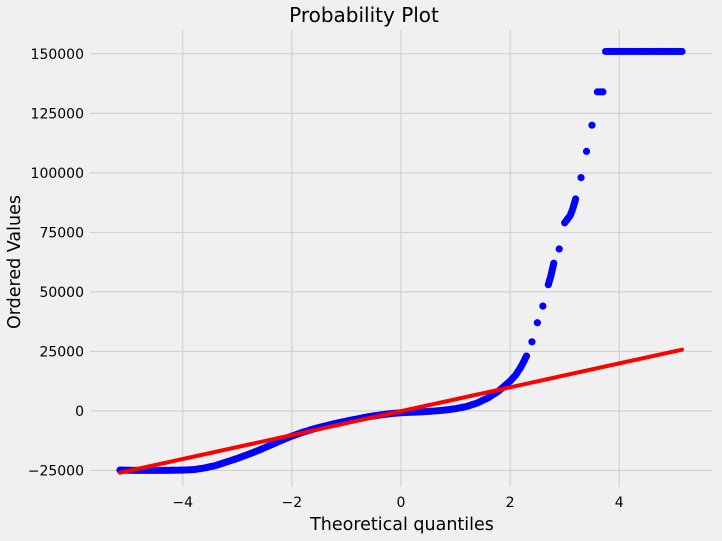  Describe the element at coordinates (57, 114) in the screenshot. I see `y-tick-label: 125000` at that location.